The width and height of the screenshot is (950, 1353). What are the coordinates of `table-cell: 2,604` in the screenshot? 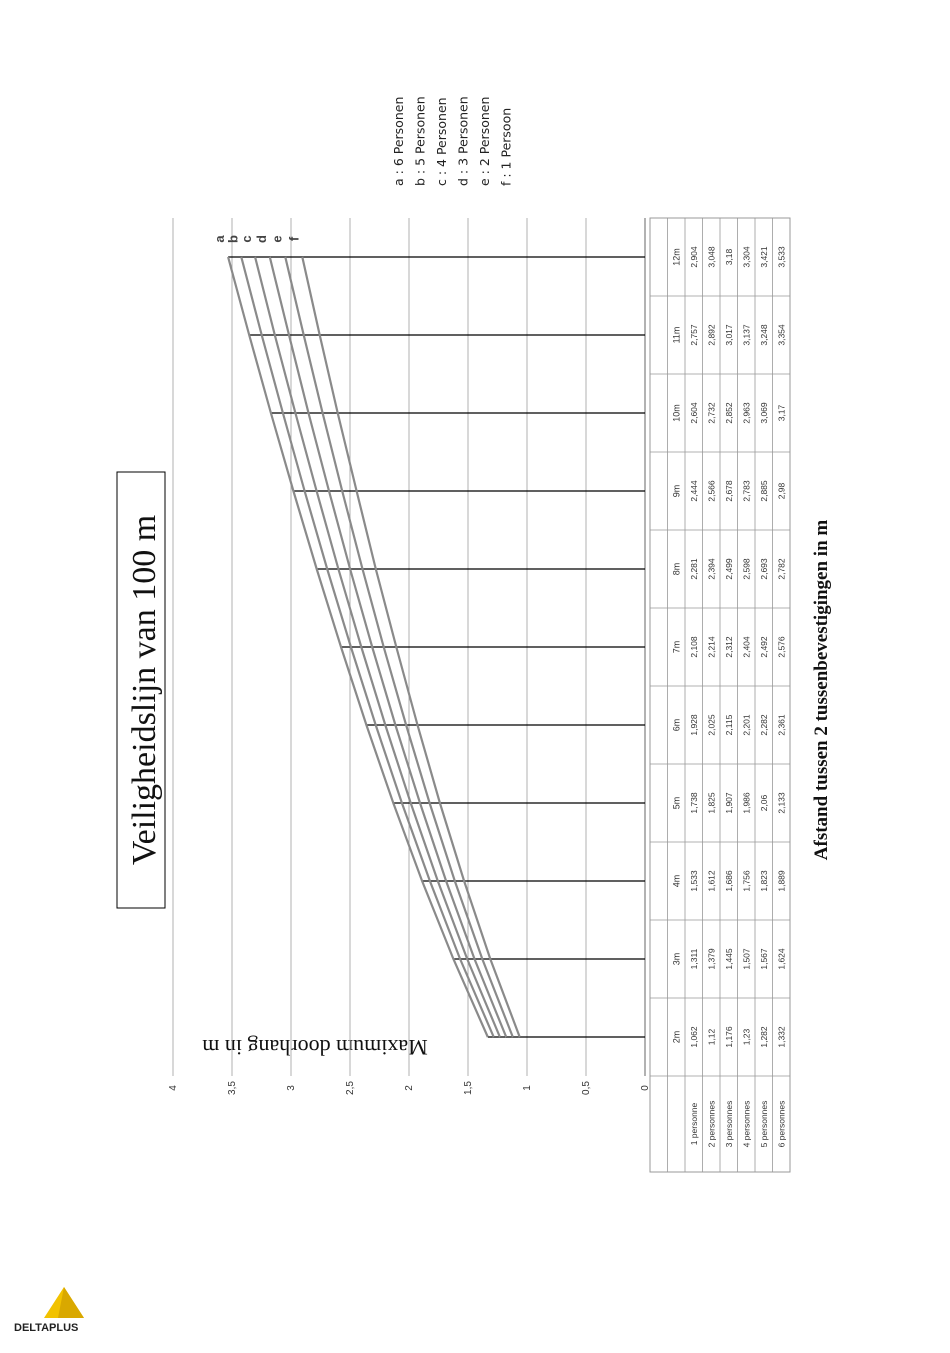 It's located at (694, 413).